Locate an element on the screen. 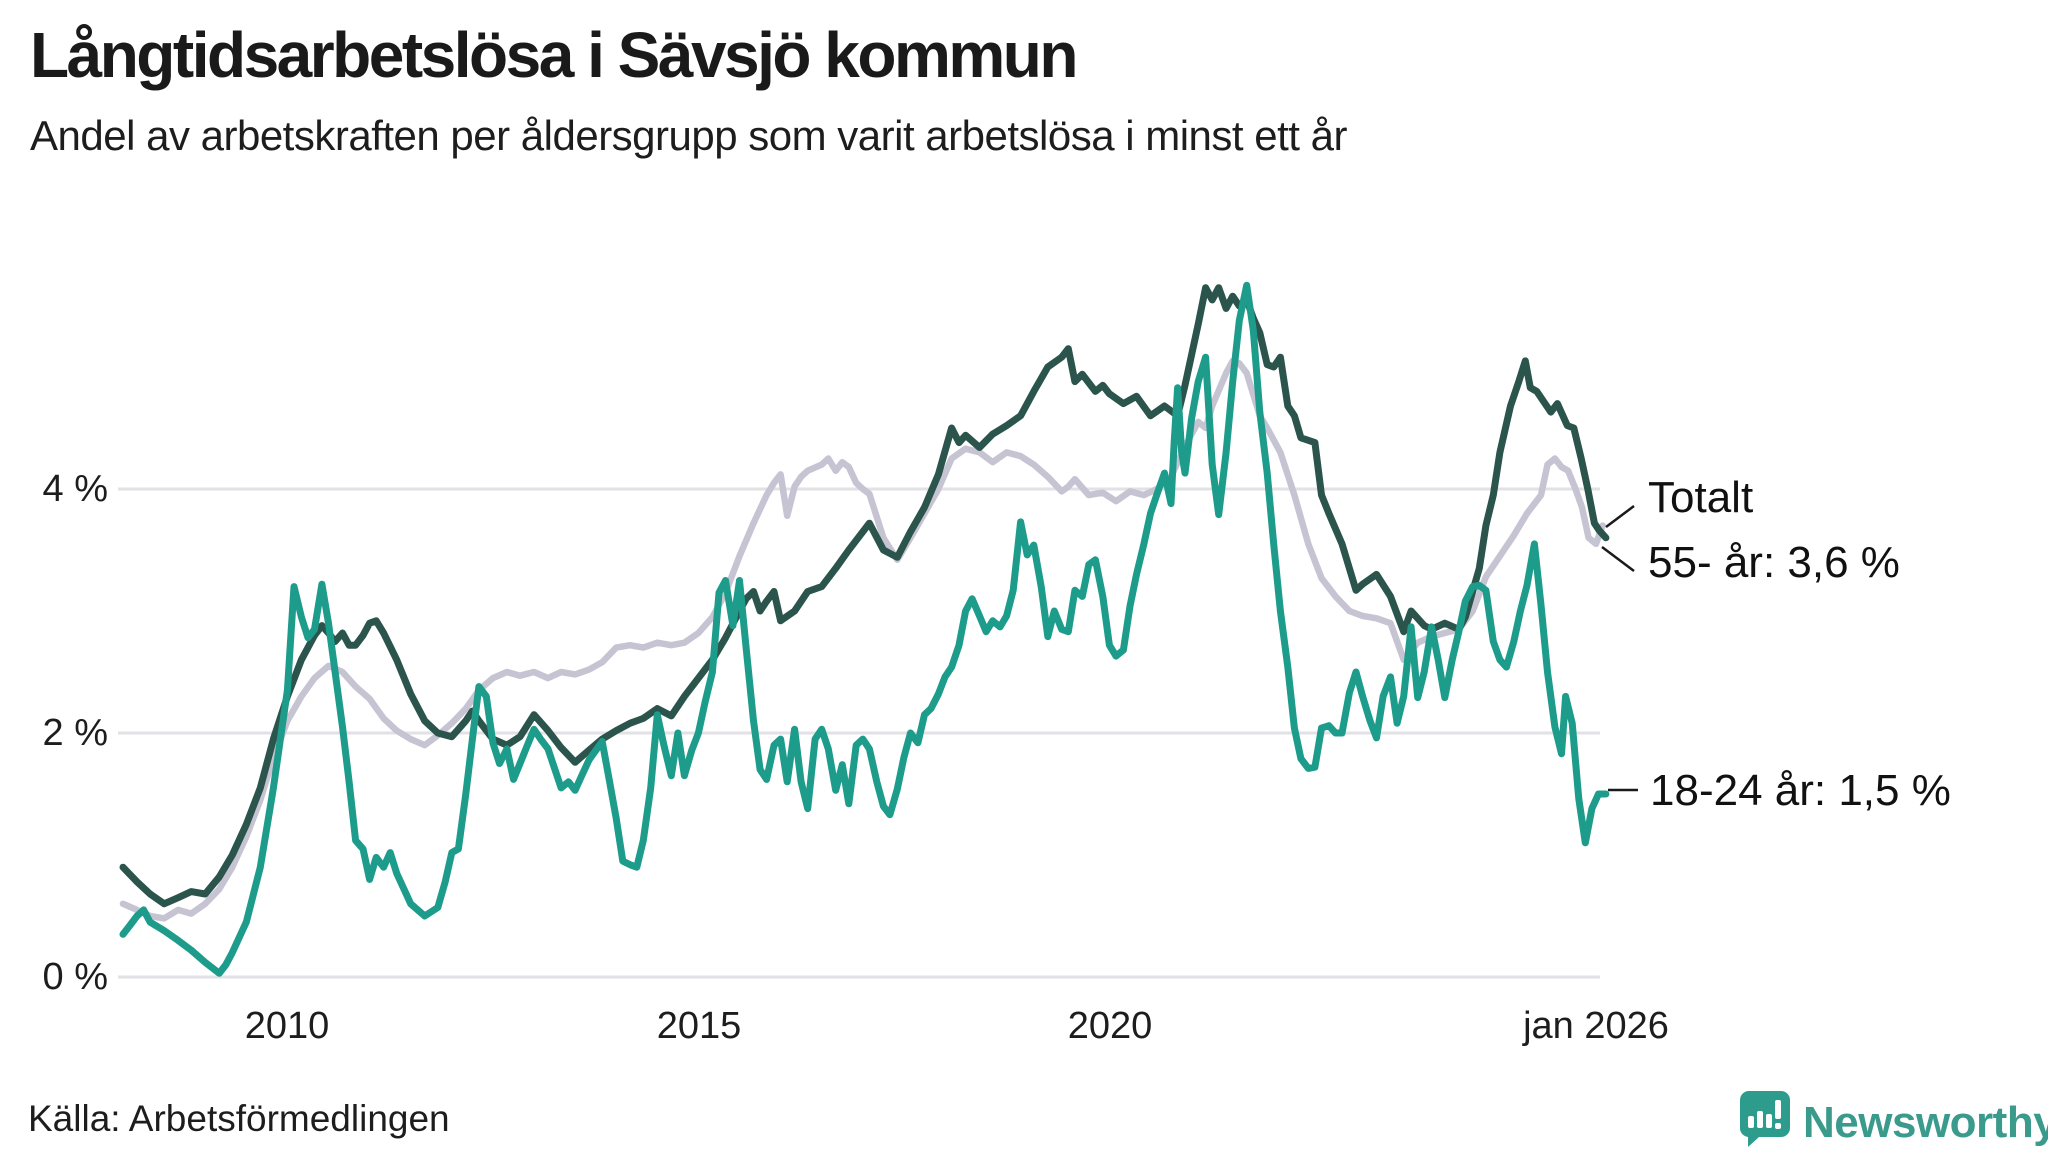 This screenshot has width=2048, height=1152. y-axis-tick-4: 4 % is located at coordinates (75, 489).